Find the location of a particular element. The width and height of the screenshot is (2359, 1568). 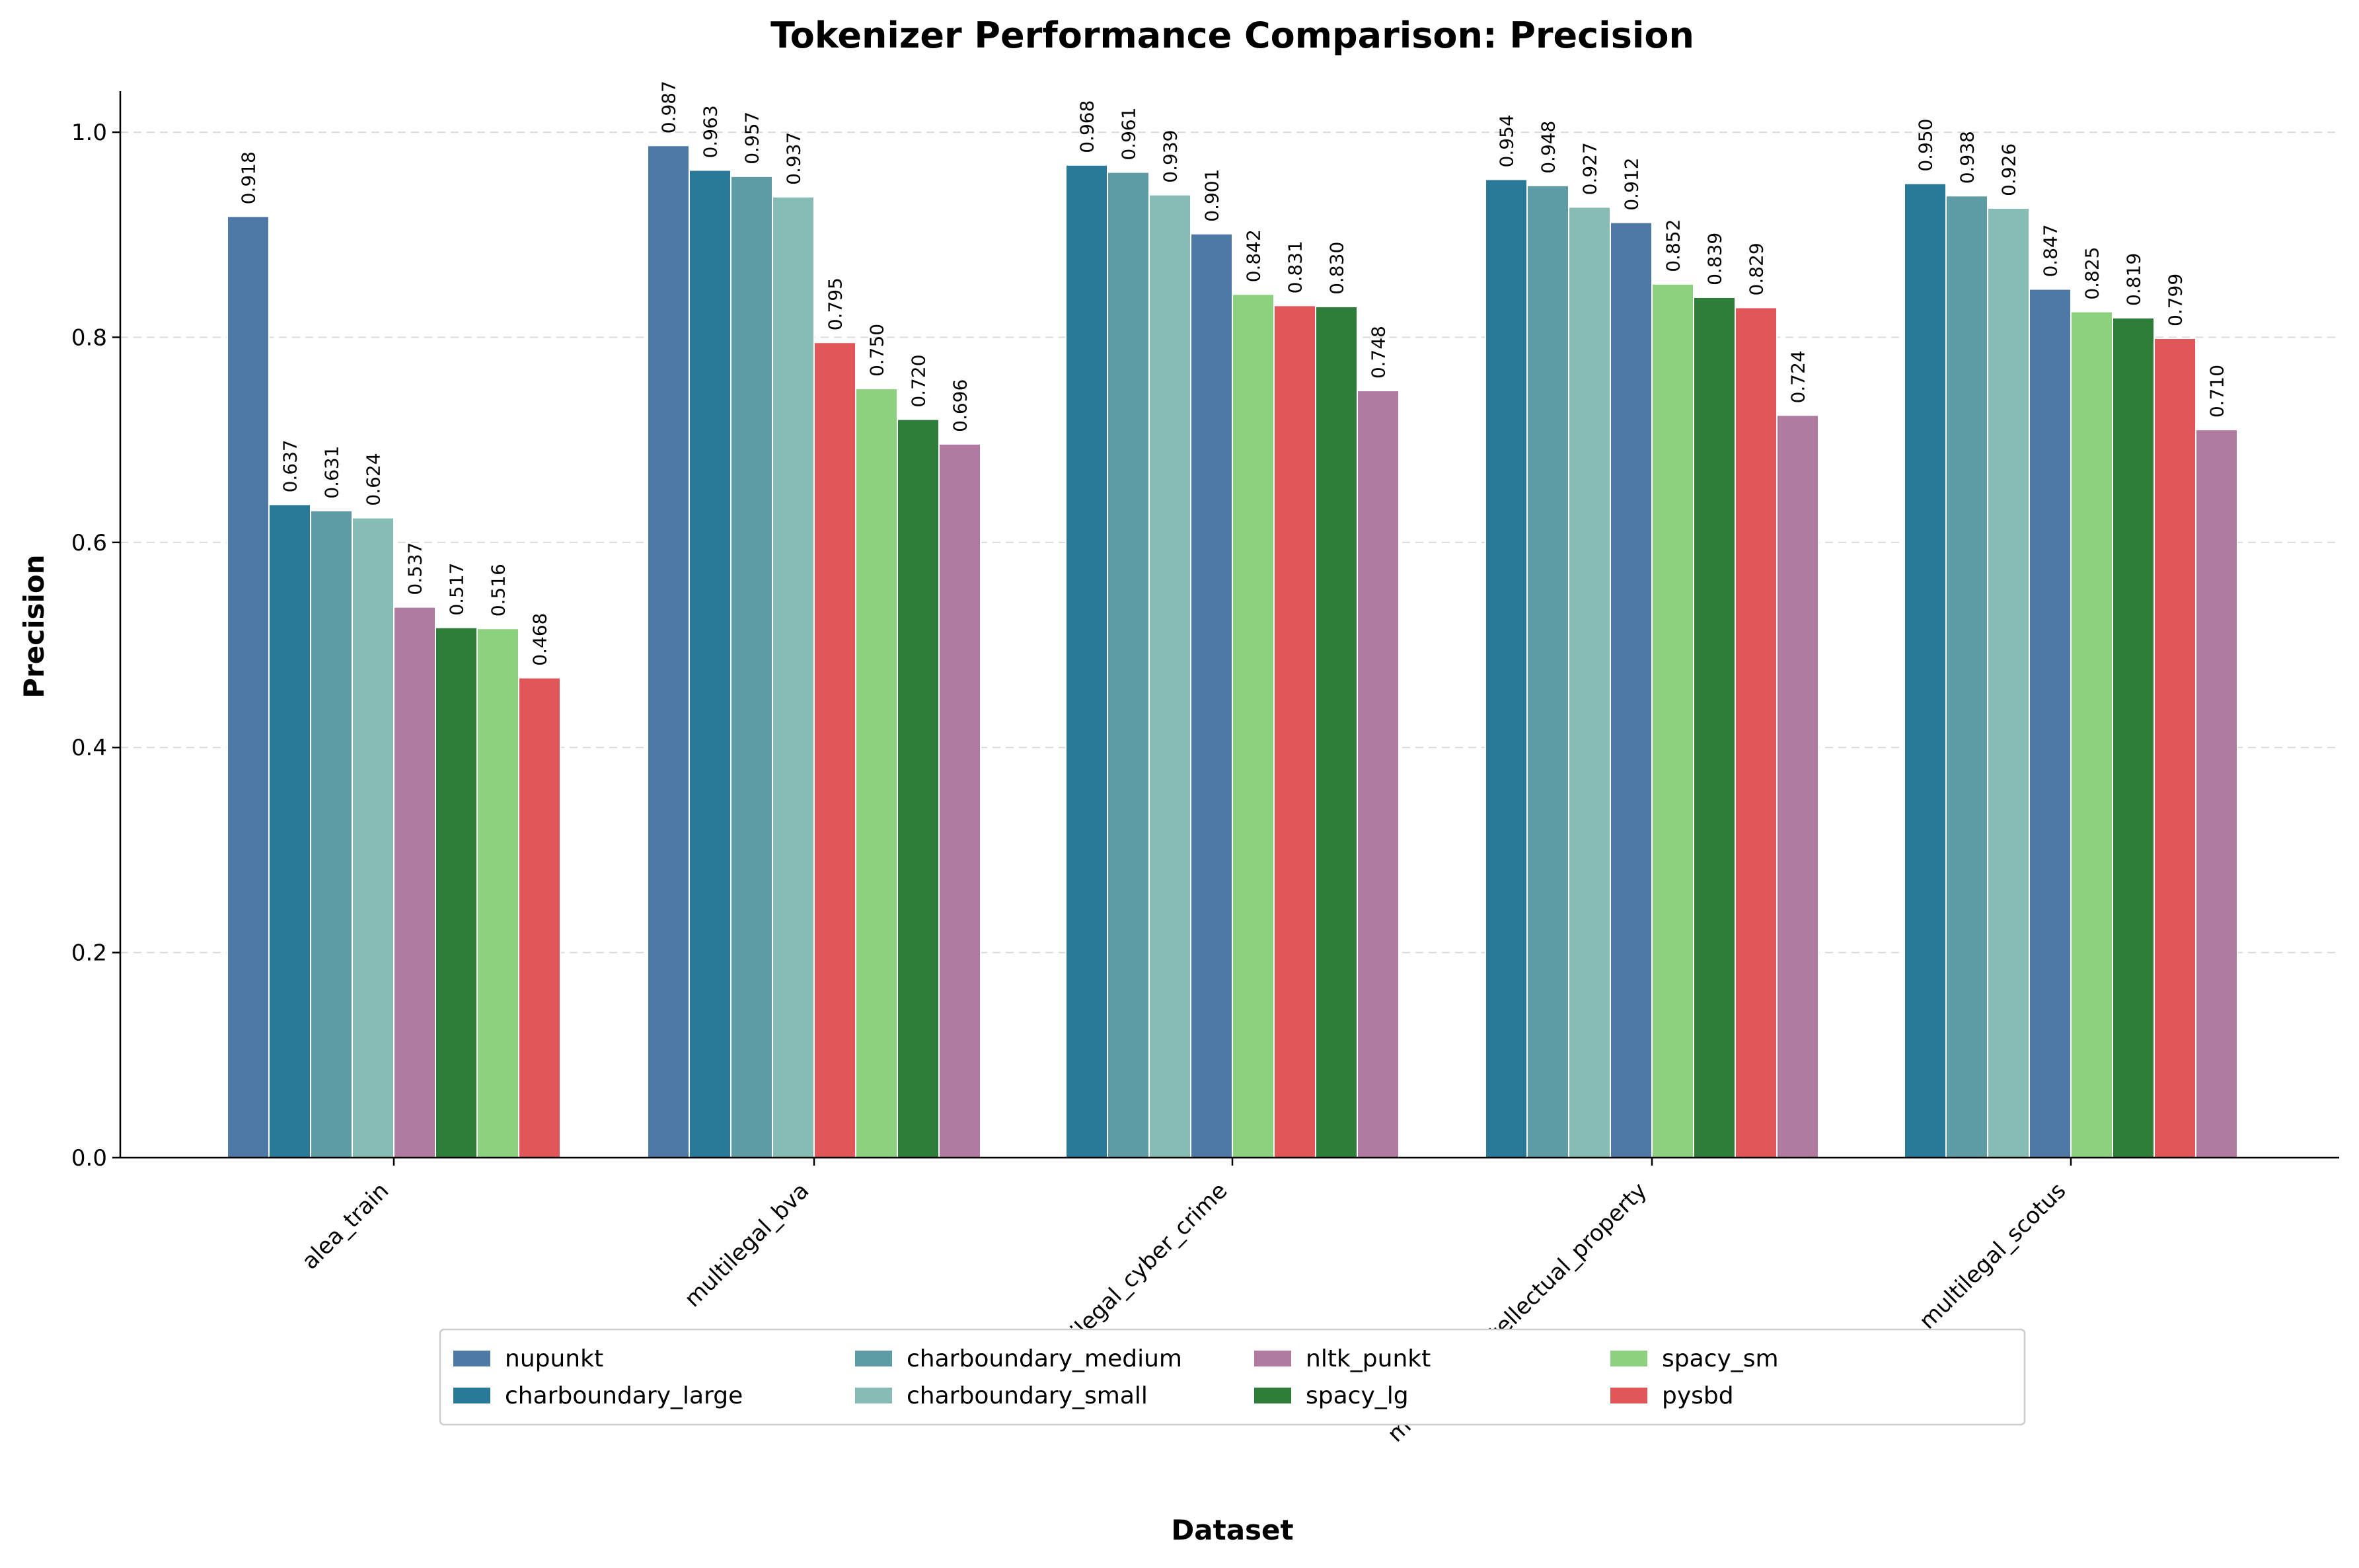

data-label: 0.830 is located at coordinates (1337, 268).